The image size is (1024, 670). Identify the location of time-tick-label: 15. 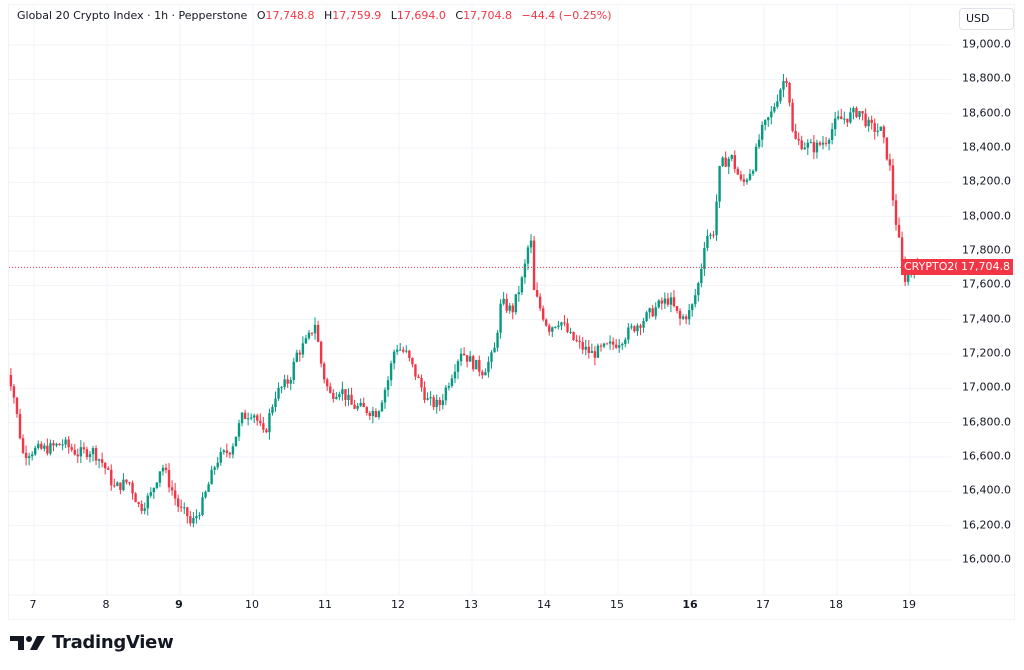
(617, 604).